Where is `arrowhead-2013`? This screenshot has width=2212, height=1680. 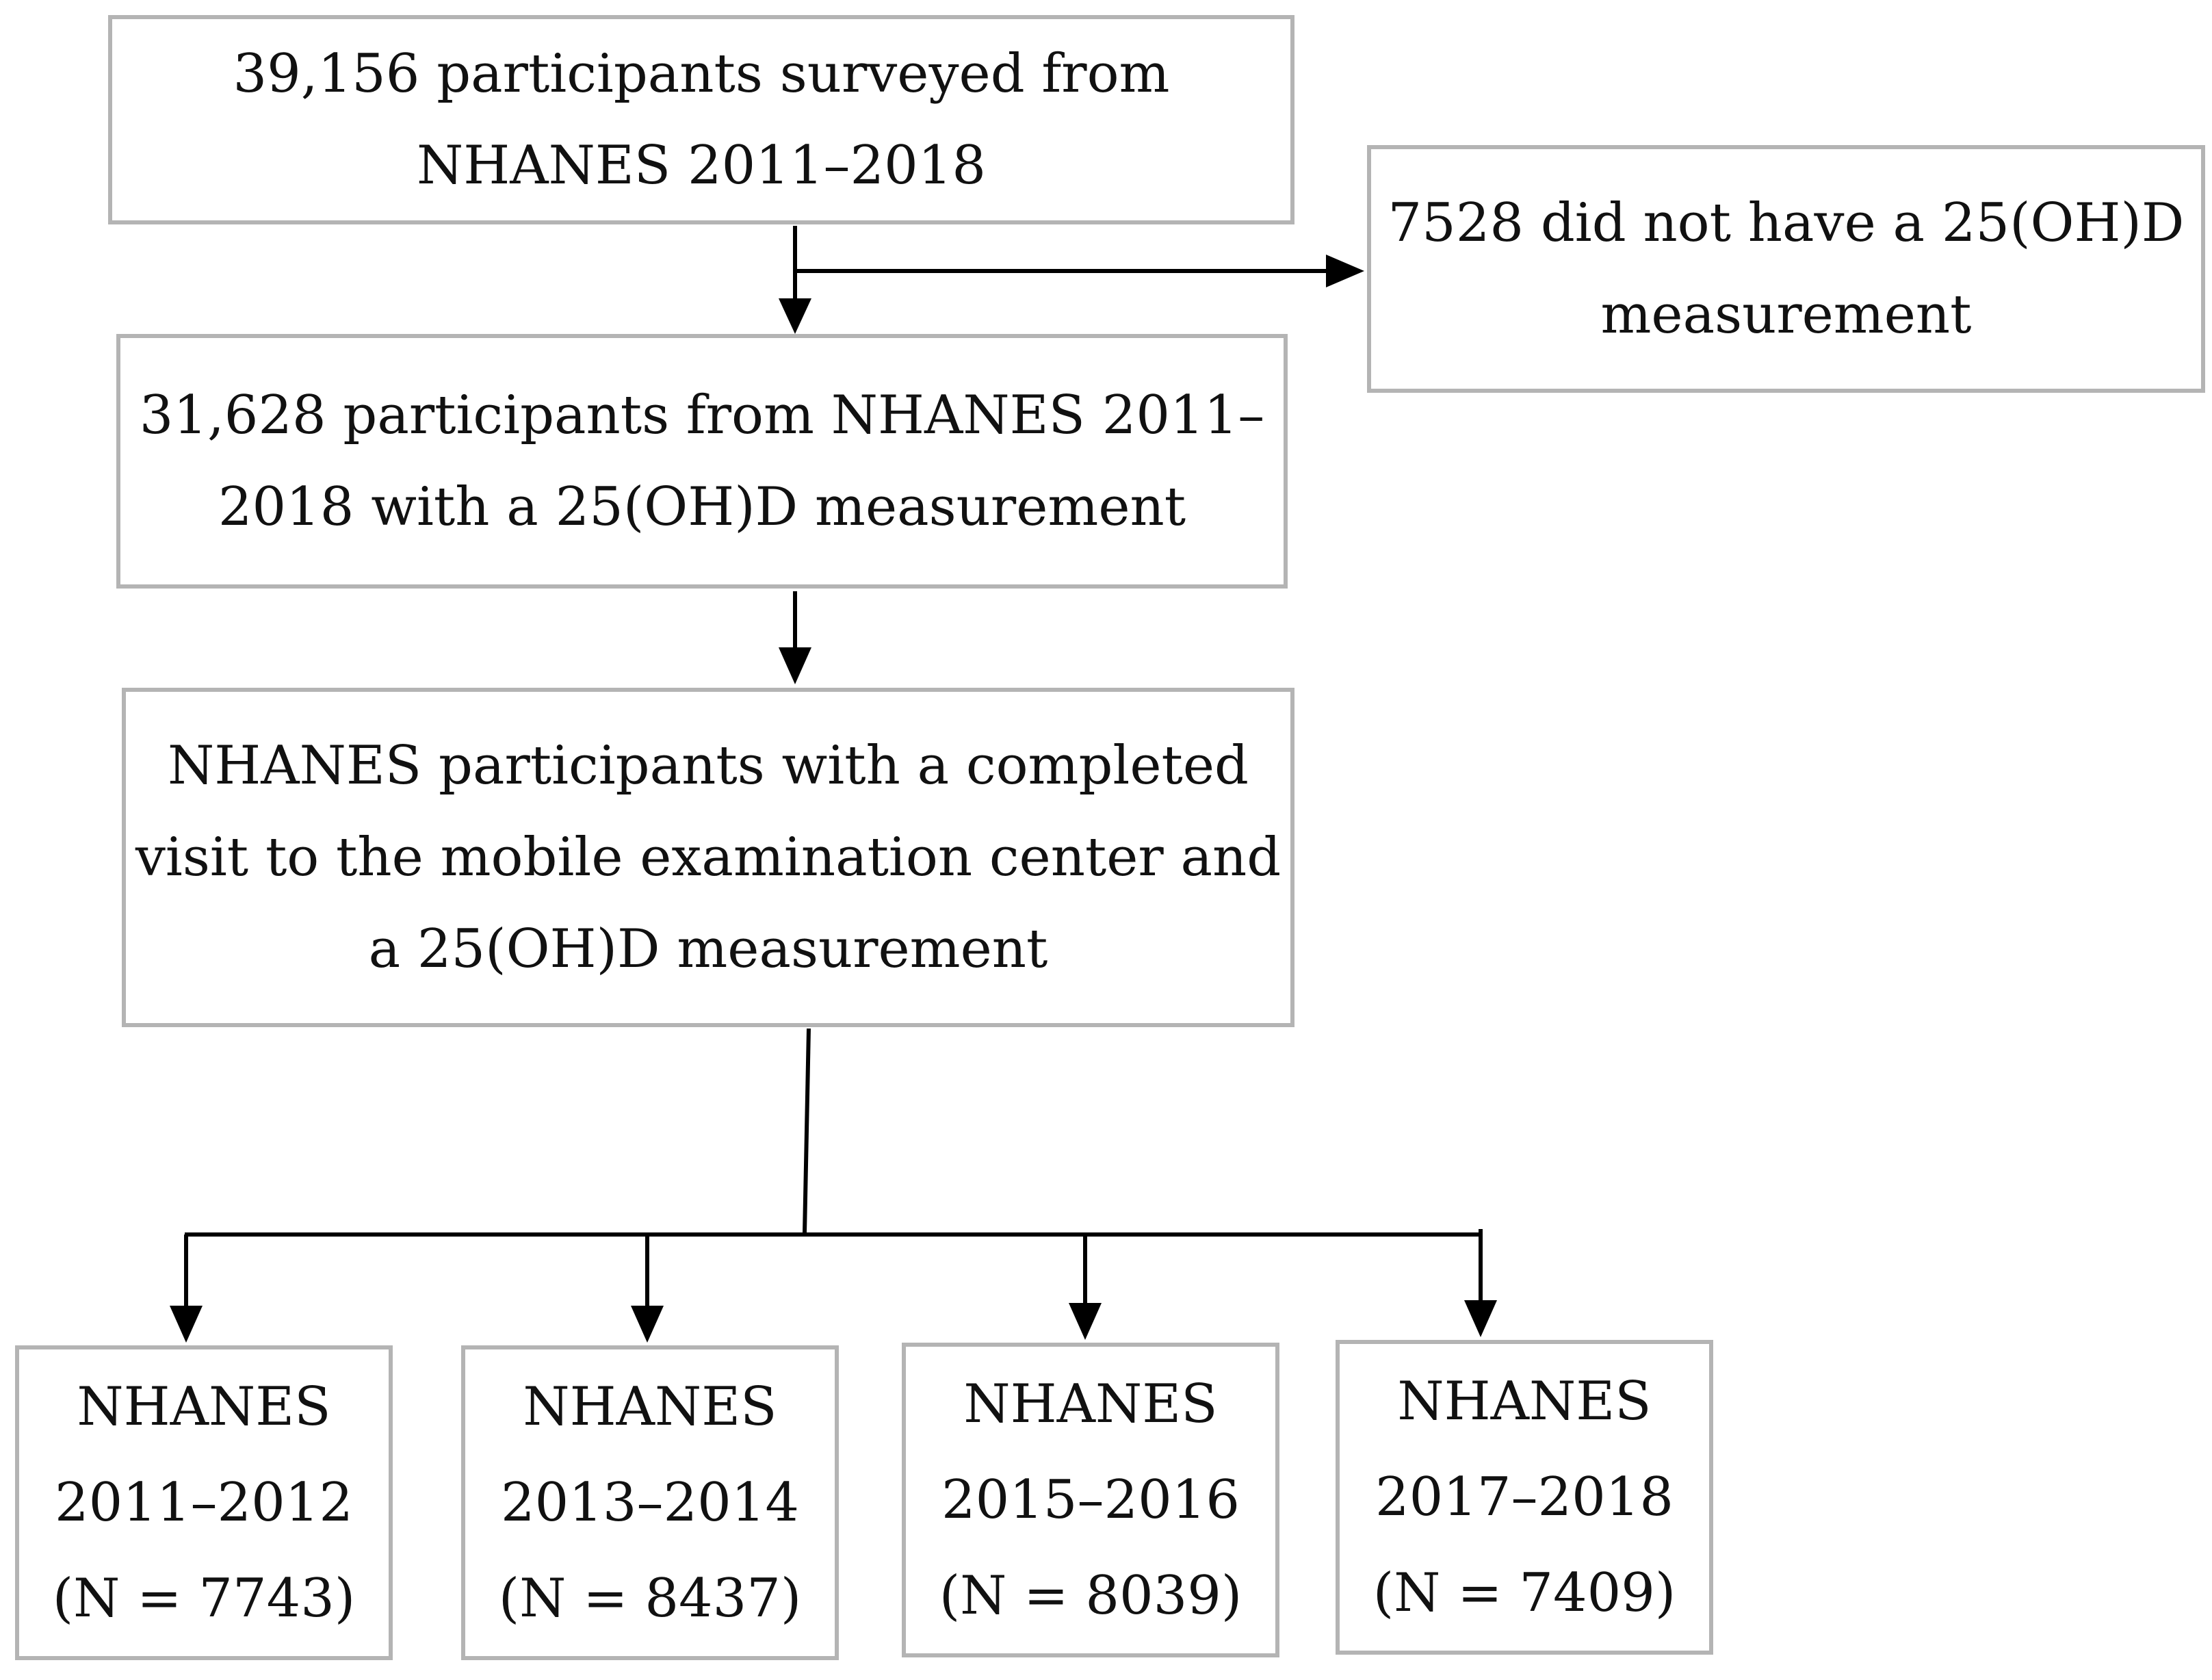 arrowhead-2013 is located at coordinates (647, 1324).